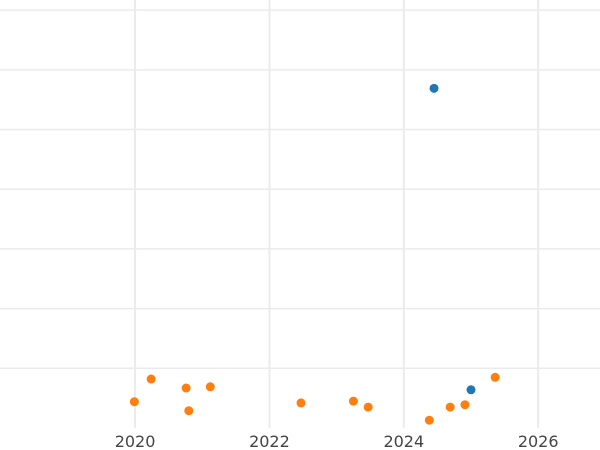 This screenshot has width=600, height=450. What do you see at coordinates (135, 441) in the screenshot?
I see `x-tick-label: 2020` at bounding box center [135, 441].